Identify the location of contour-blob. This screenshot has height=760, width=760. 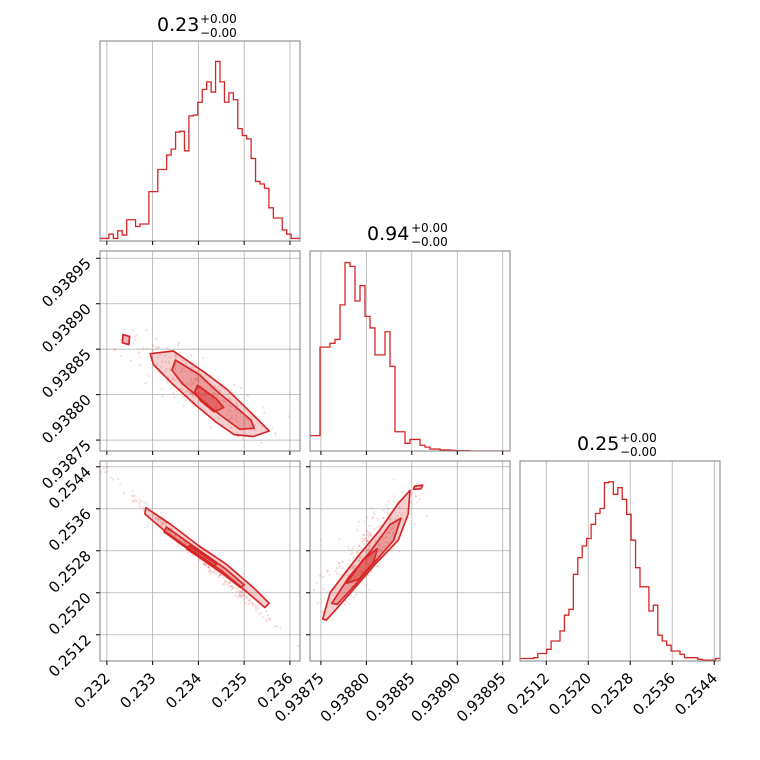
(418, 487).